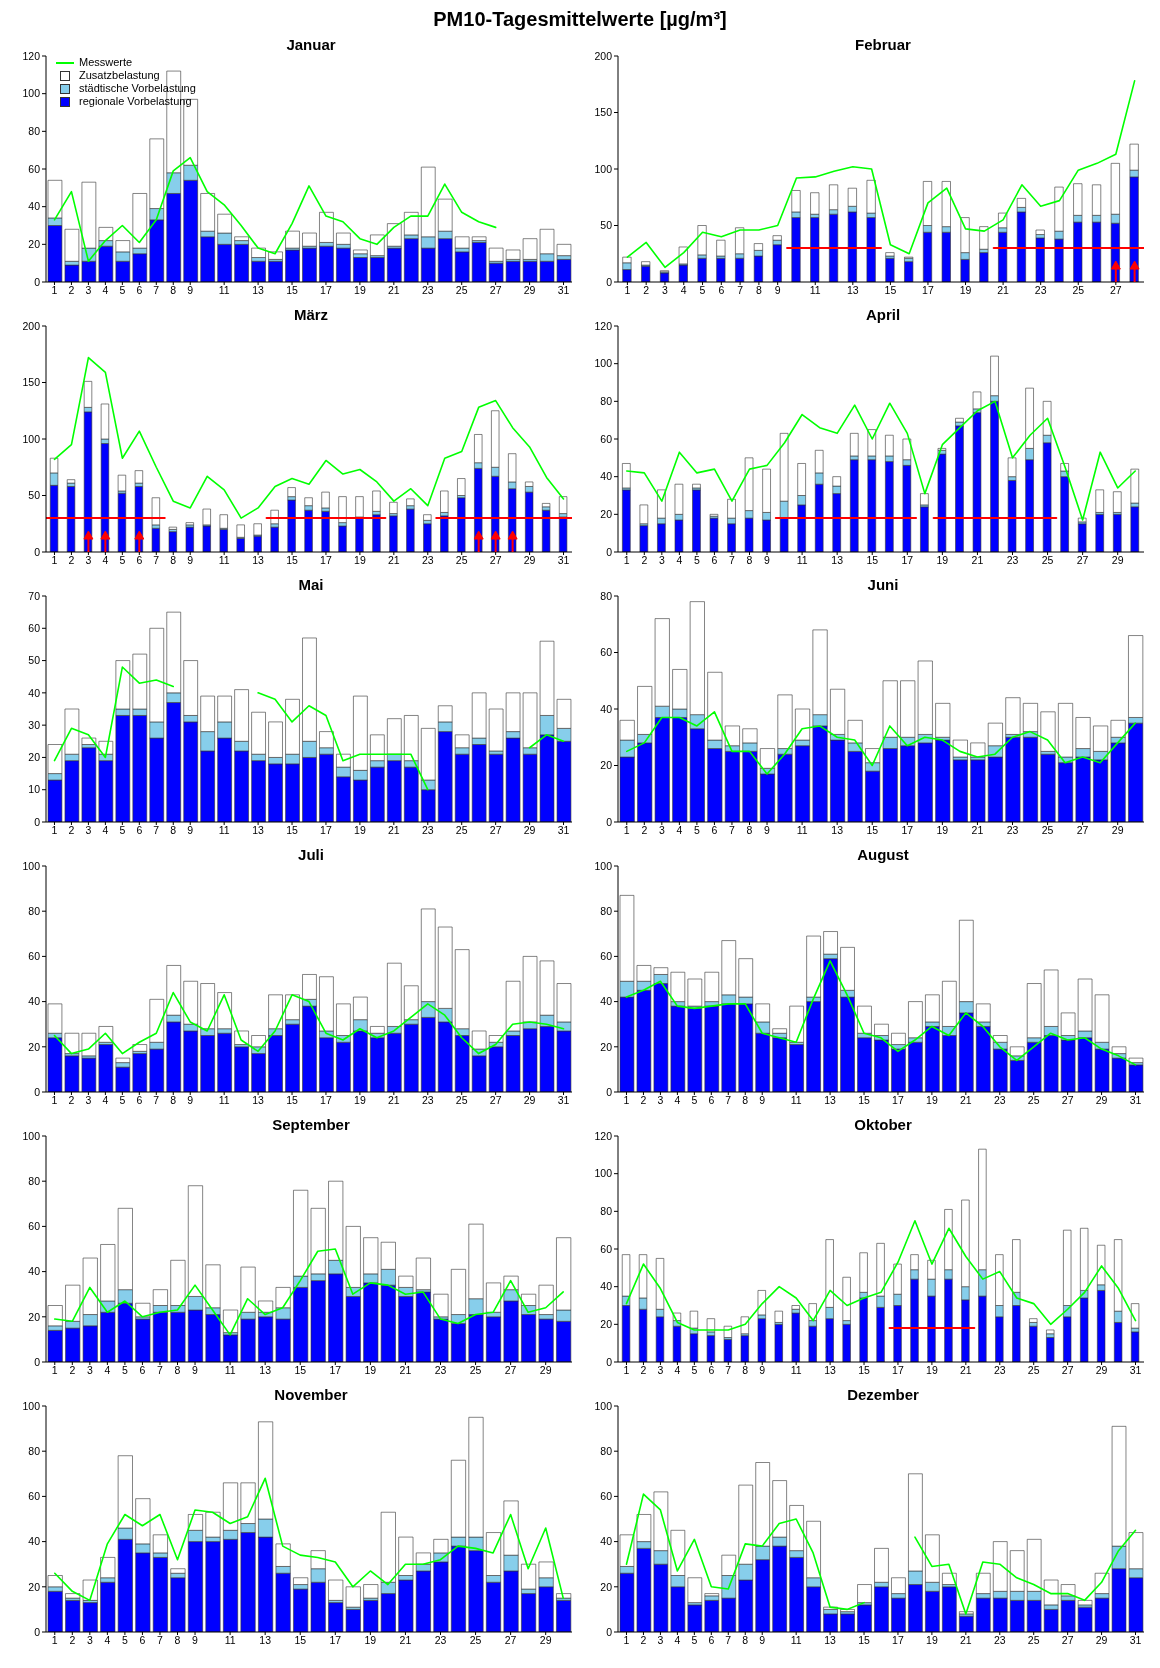  What do you see at coordinates (34, 660) in the screenshot?
I see `y-tick-label: 50` at bounding box center [34, 660].